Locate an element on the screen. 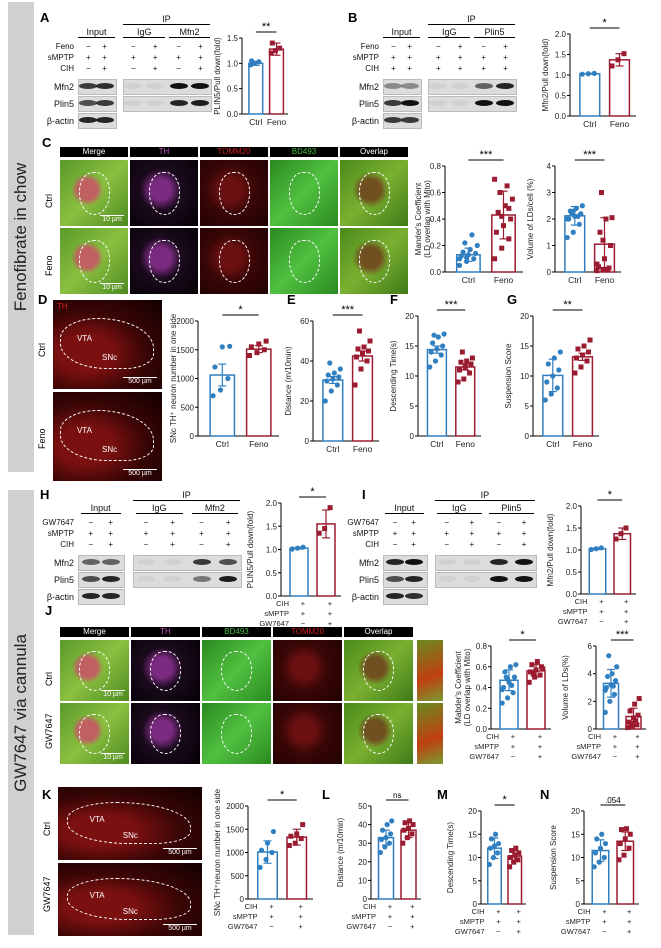 The height and width of the screenshot is (948, 661). y-tick-label: 0.5 is located at coordinates (272, 573).